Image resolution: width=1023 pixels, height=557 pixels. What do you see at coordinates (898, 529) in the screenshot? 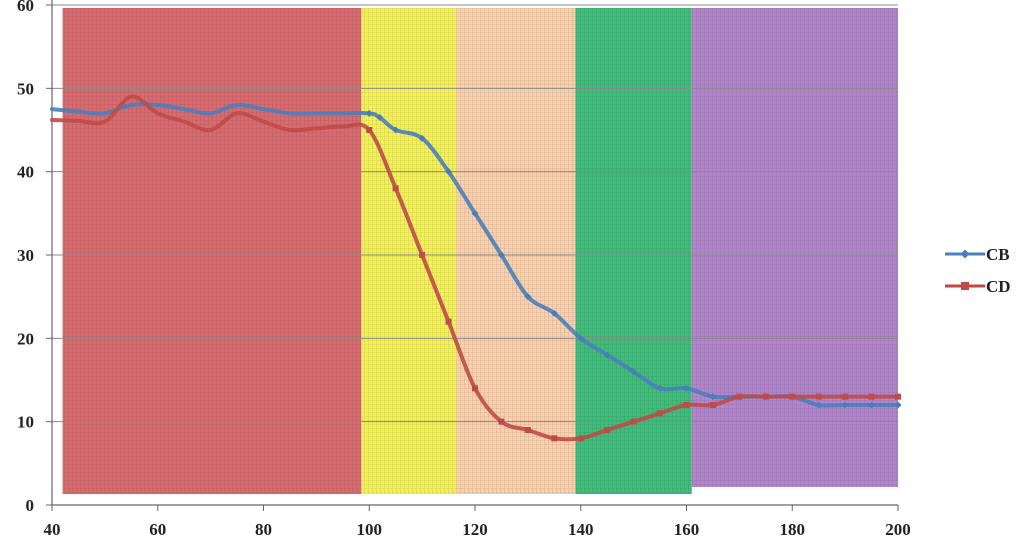
I see `x-tick-label-200: 200` at bounding box center [898, 529].